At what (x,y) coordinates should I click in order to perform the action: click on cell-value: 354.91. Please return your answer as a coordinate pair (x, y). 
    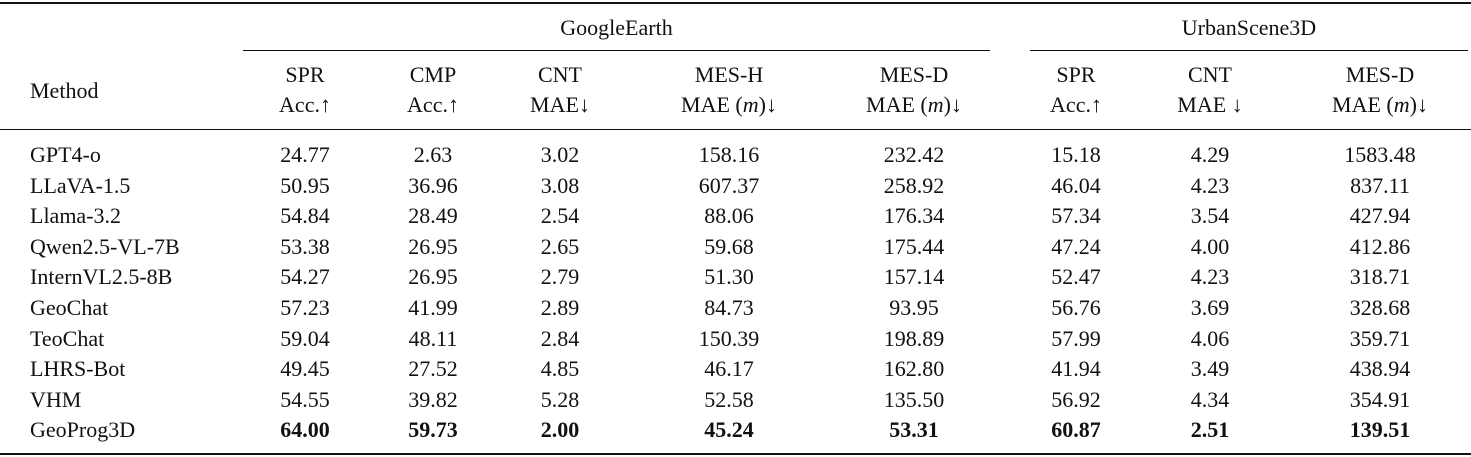
    Looking at the image, I should click on (1380, 399).